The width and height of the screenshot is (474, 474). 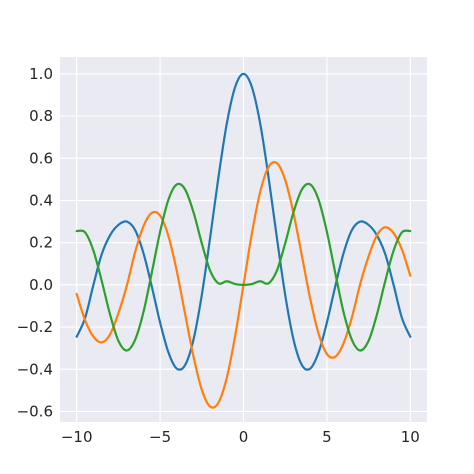 I want to click on x-tick-label: −10, so click(x=77, y=437).